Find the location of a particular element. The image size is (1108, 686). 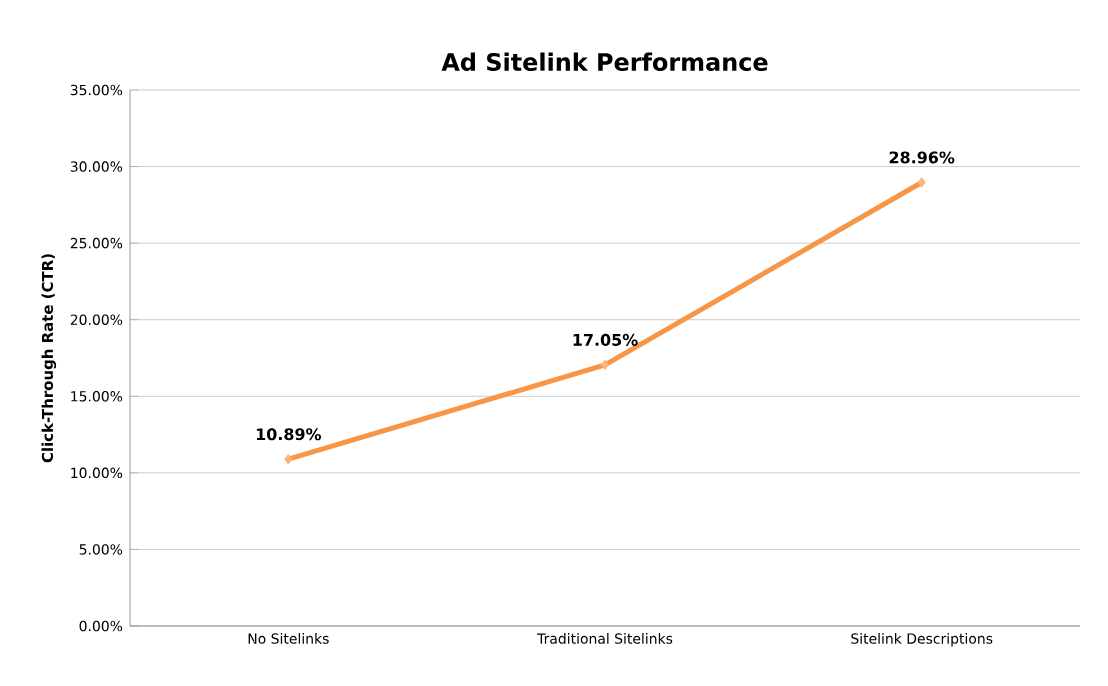

chart-title: Ad Sitelink Performance is located at coordinates (604, 61).